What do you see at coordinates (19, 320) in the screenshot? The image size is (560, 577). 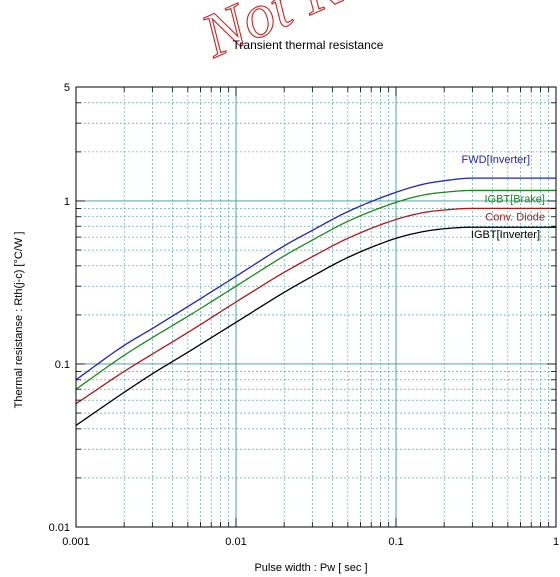 I see `y-axis-label: Thermal resistanse : Rth(j-c) [°C/W ]` at bounding box center [19, 320].